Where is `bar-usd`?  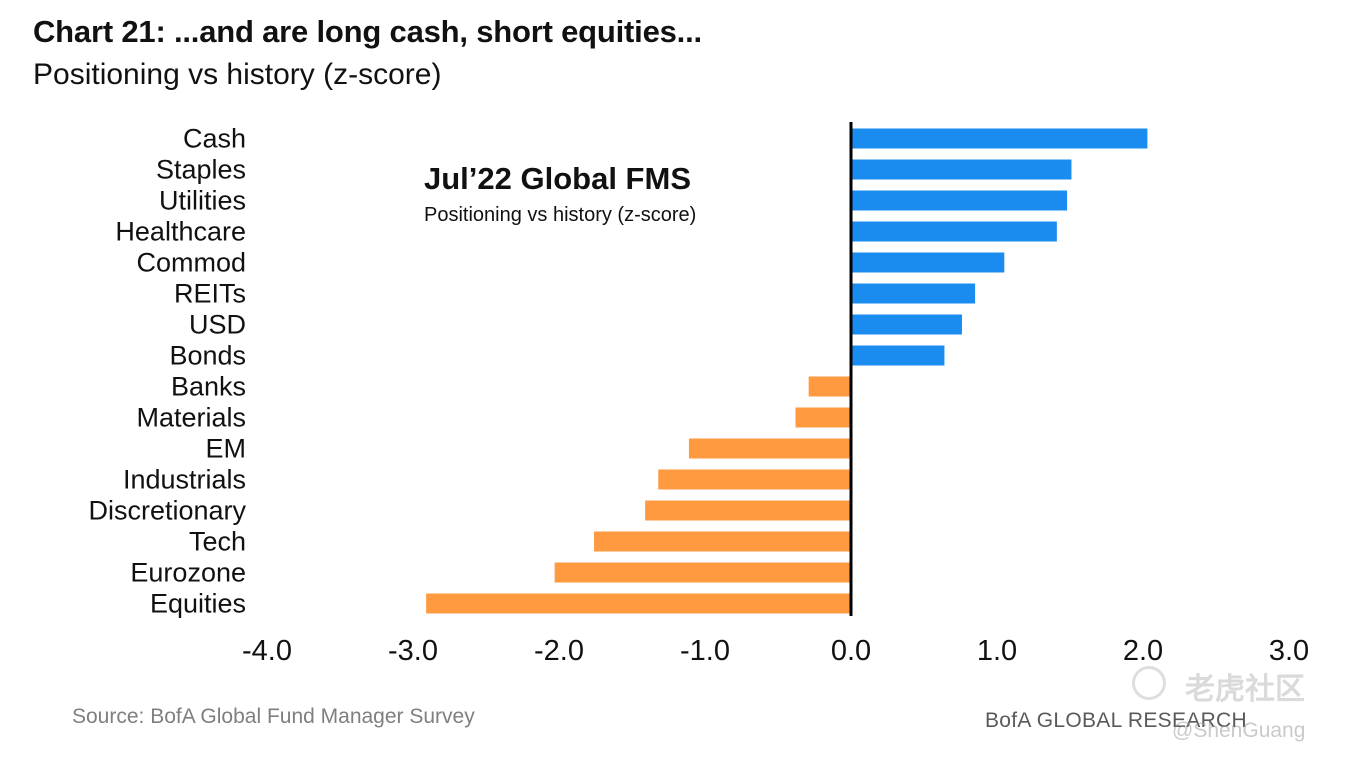 bar-usd is located at coordinates (906, 324).